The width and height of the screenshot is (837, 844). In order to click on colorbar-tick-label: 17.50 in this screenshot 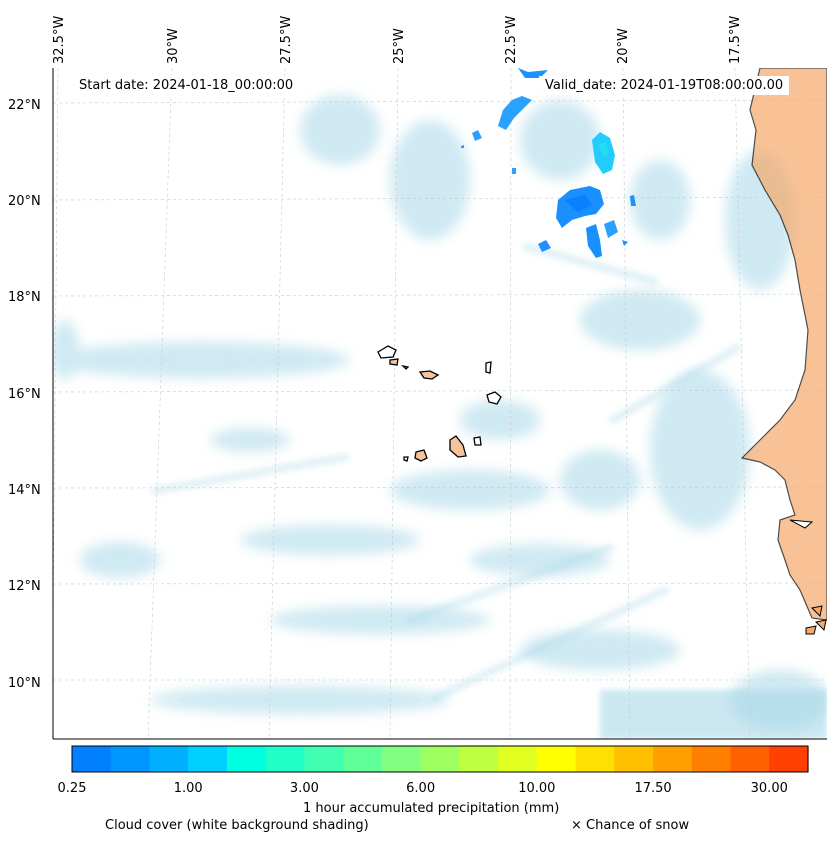, I will do `click(653, 788)`.